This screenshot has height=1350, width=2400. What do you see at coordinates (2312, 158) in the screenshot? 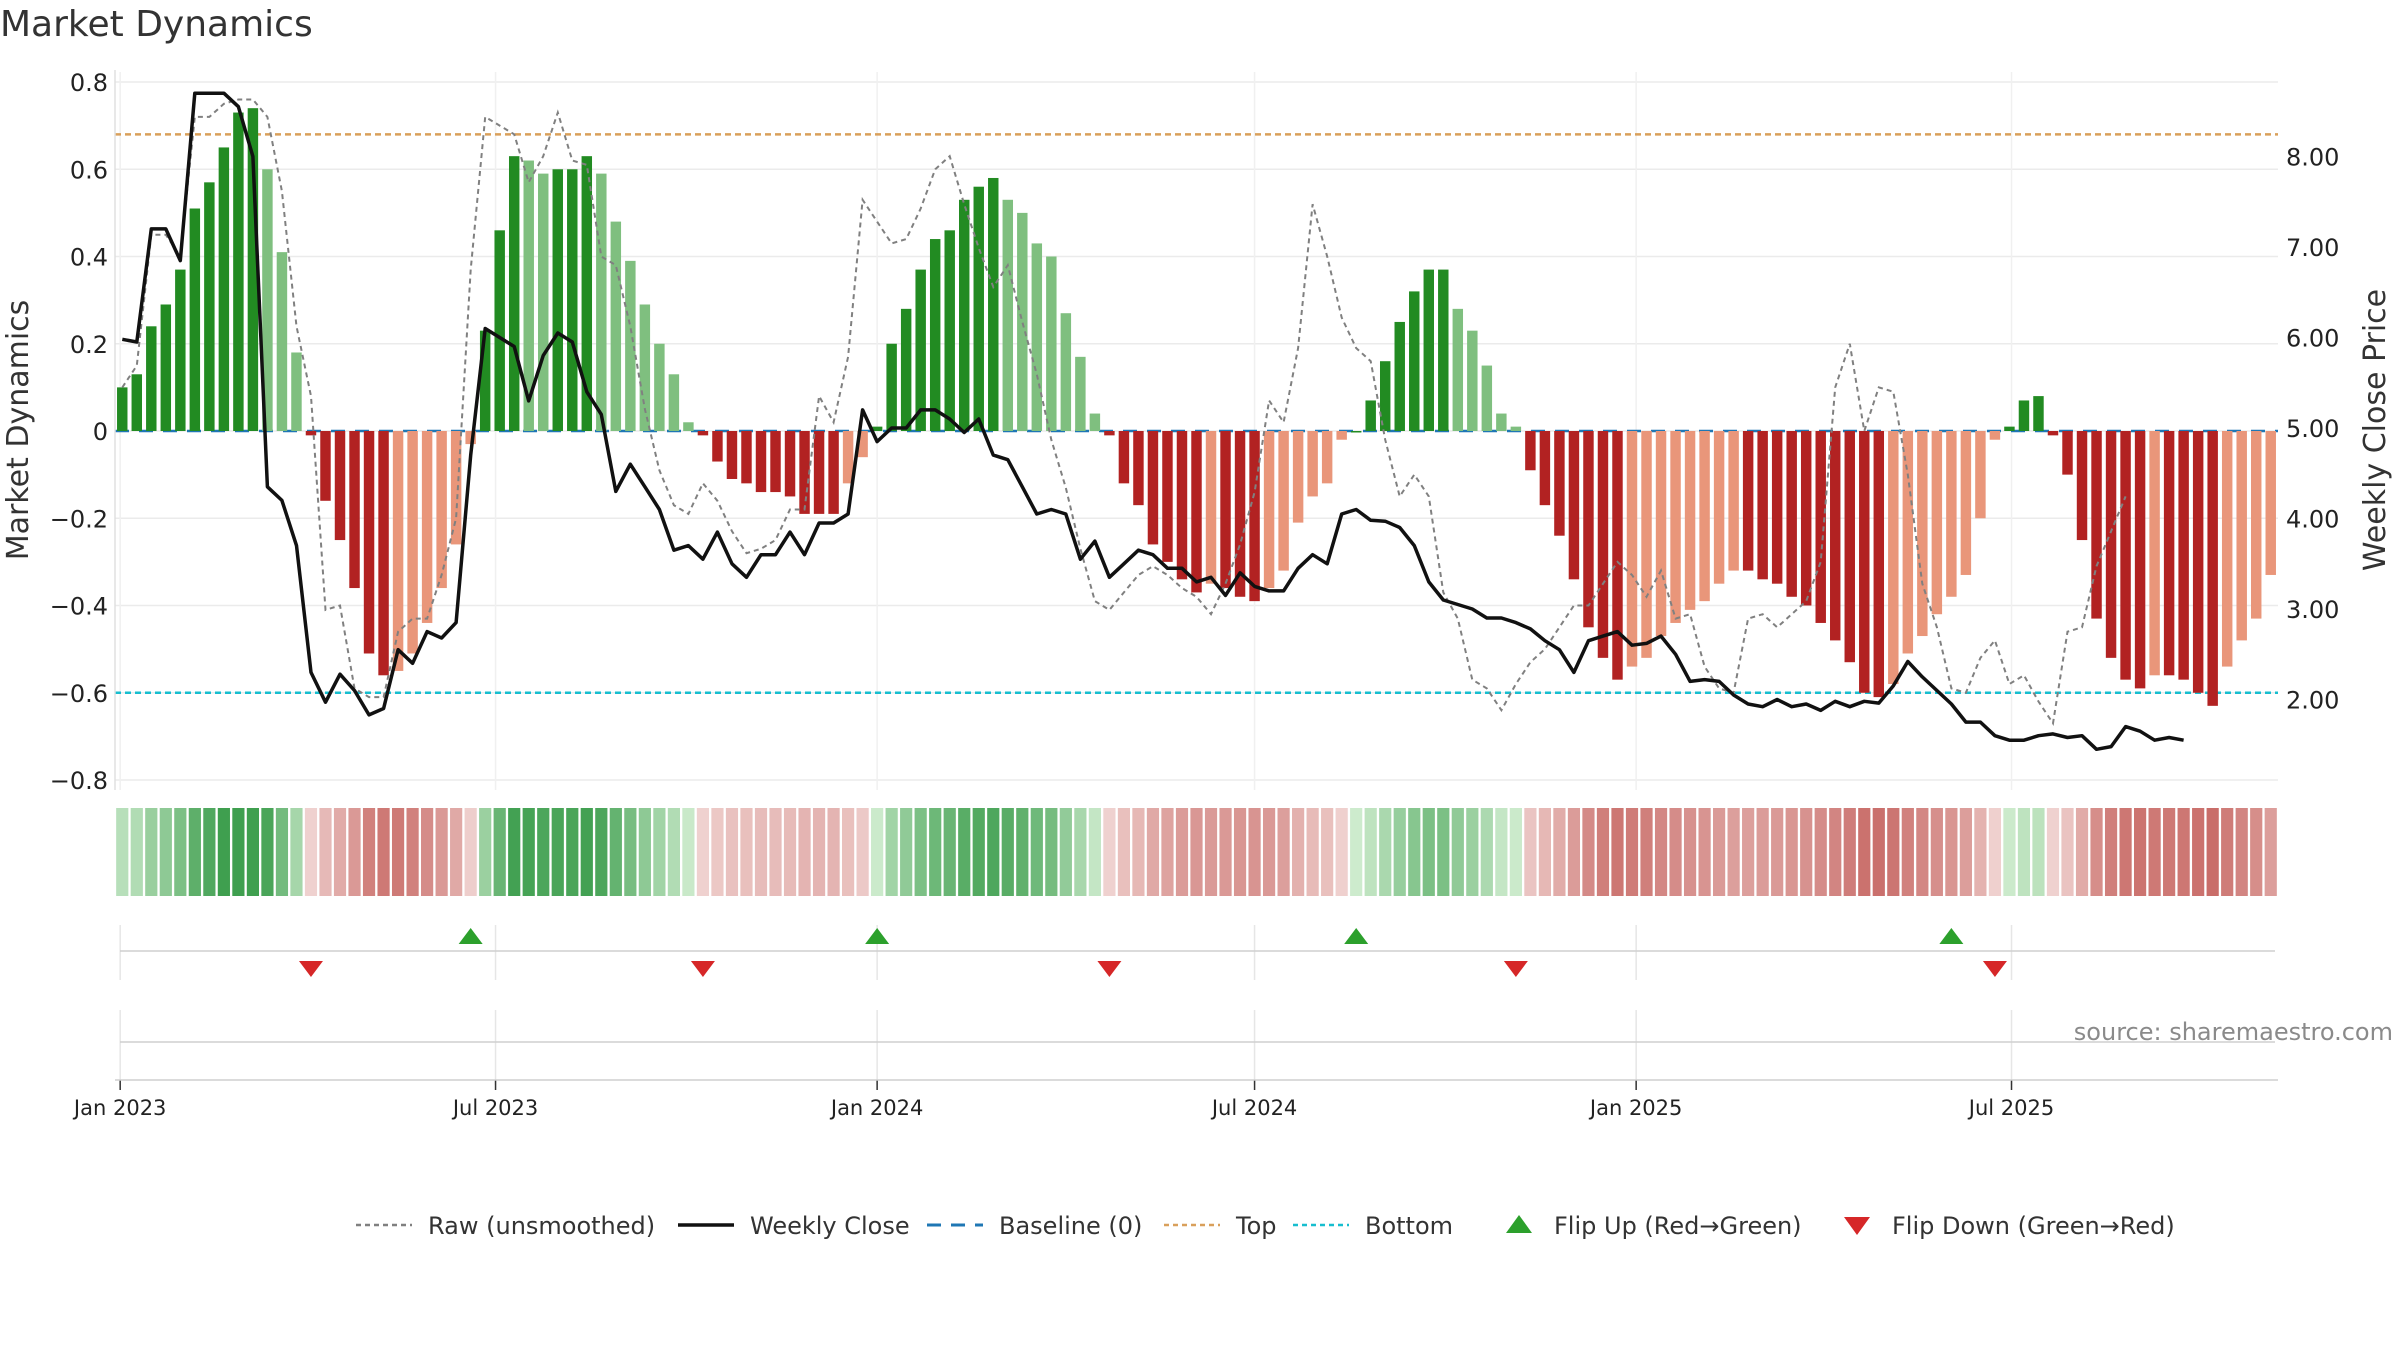
I see `y-tick-right: 8.00` at bounding box center [2312, 158].